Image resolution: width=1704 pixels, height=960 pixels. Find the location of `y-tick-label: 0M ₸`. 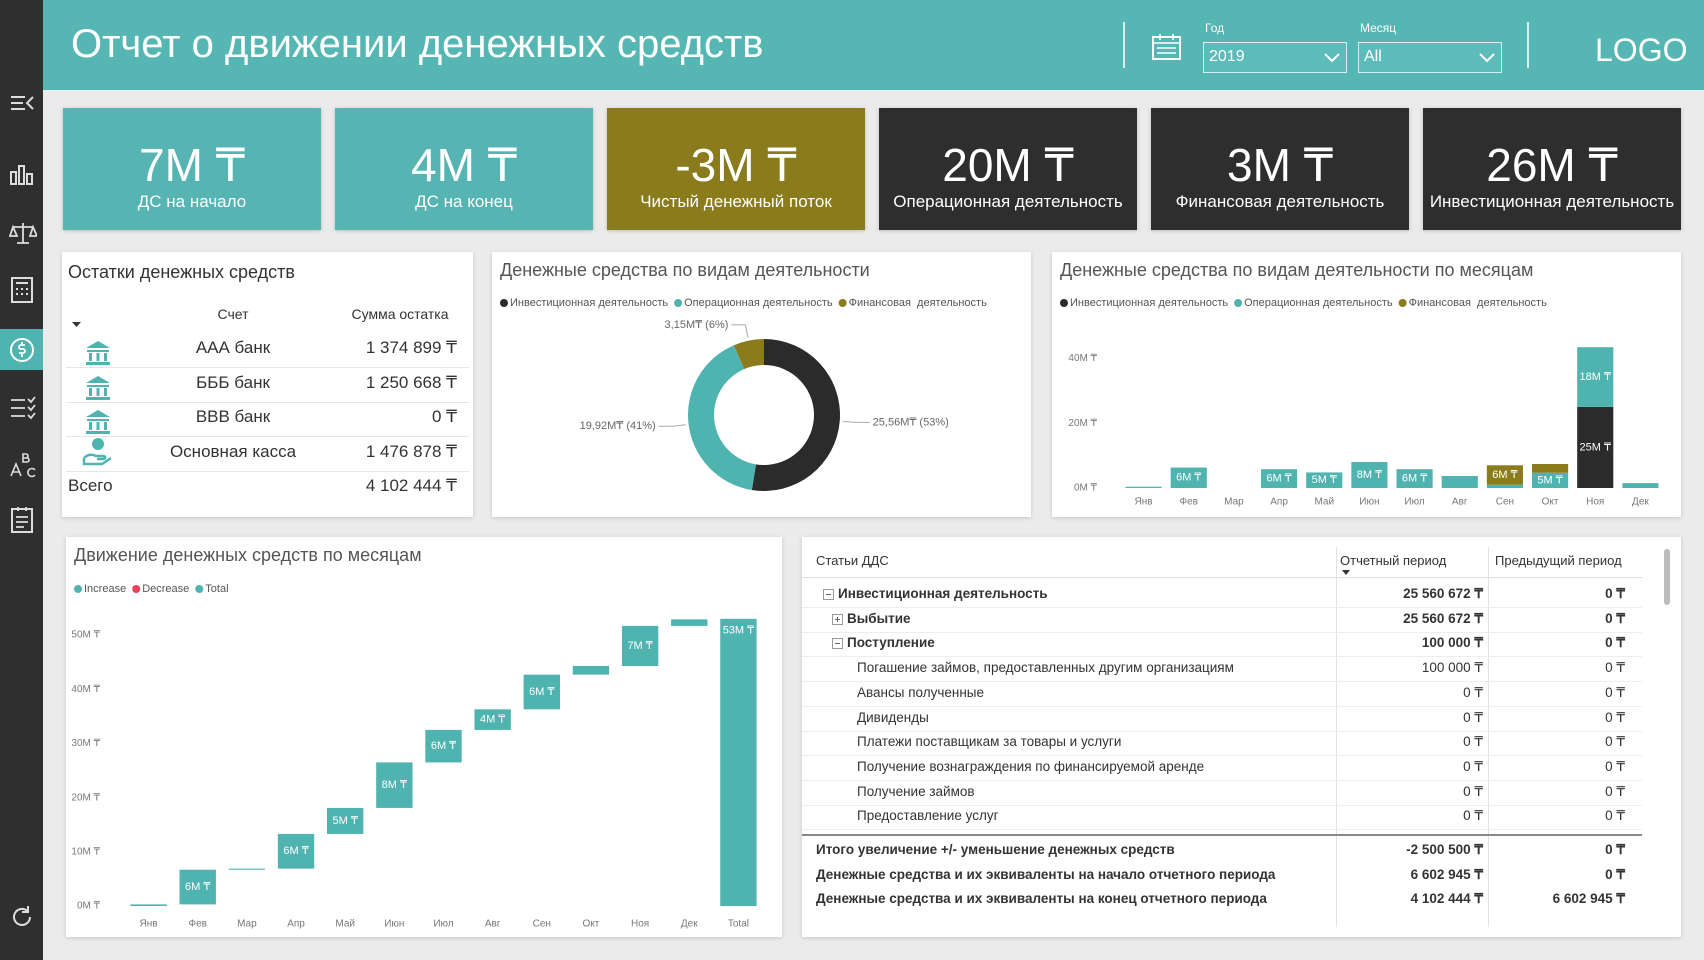

y-tick-label: 0M ₸ is located at coordinates (1086, 488).